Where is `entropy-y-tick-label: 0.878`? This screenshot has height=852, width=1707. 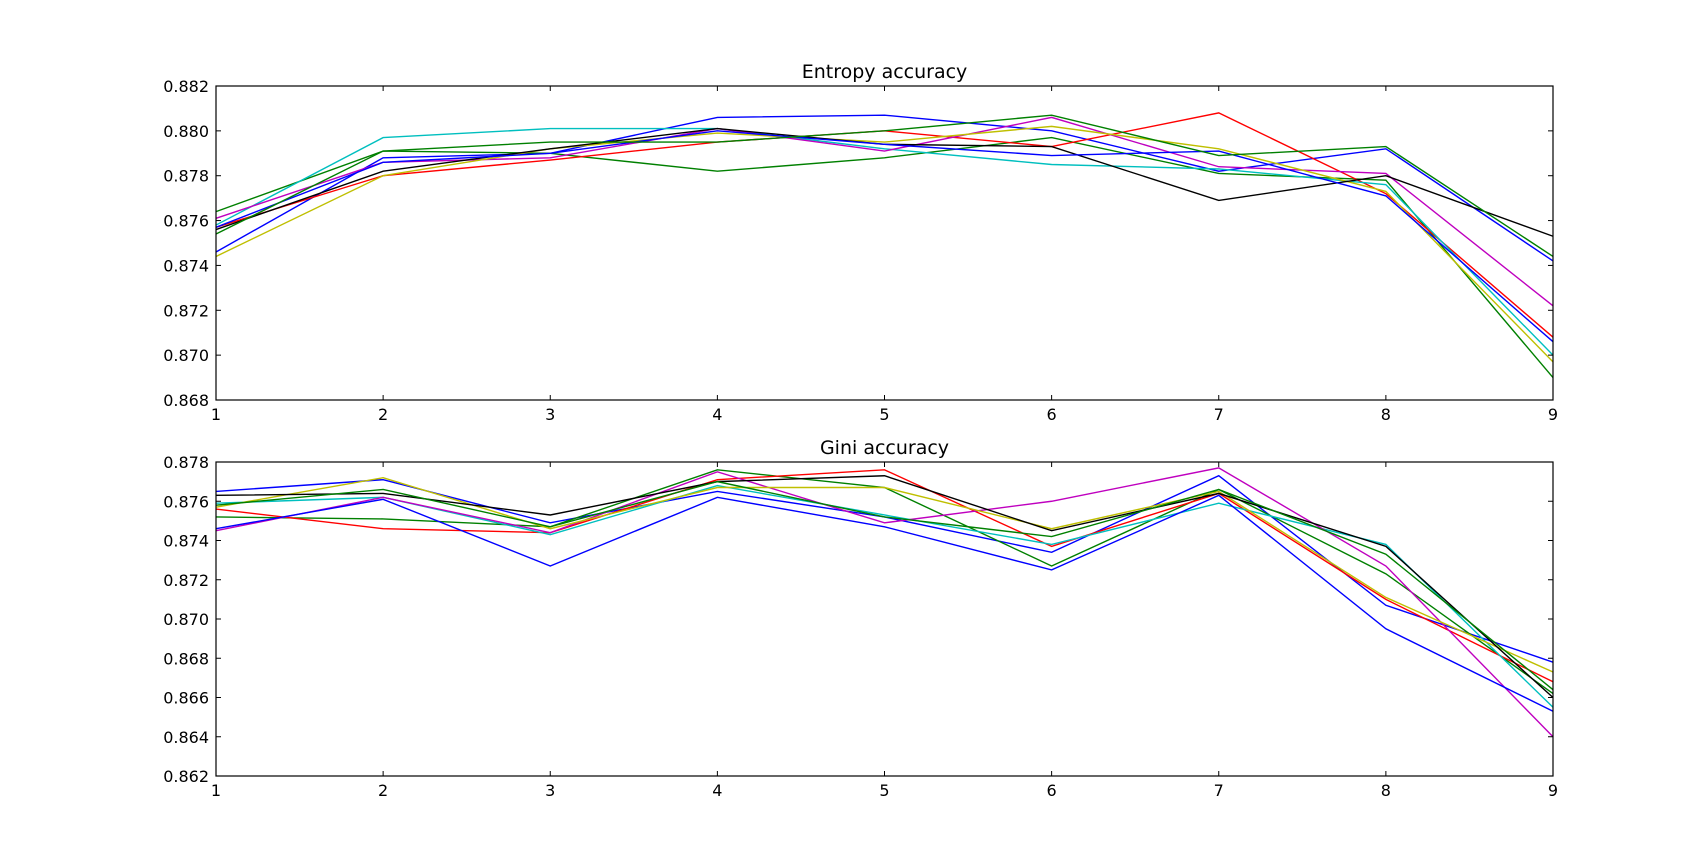
entropy-y-tick-label: 0.878 is located at coordinates (186, 176).